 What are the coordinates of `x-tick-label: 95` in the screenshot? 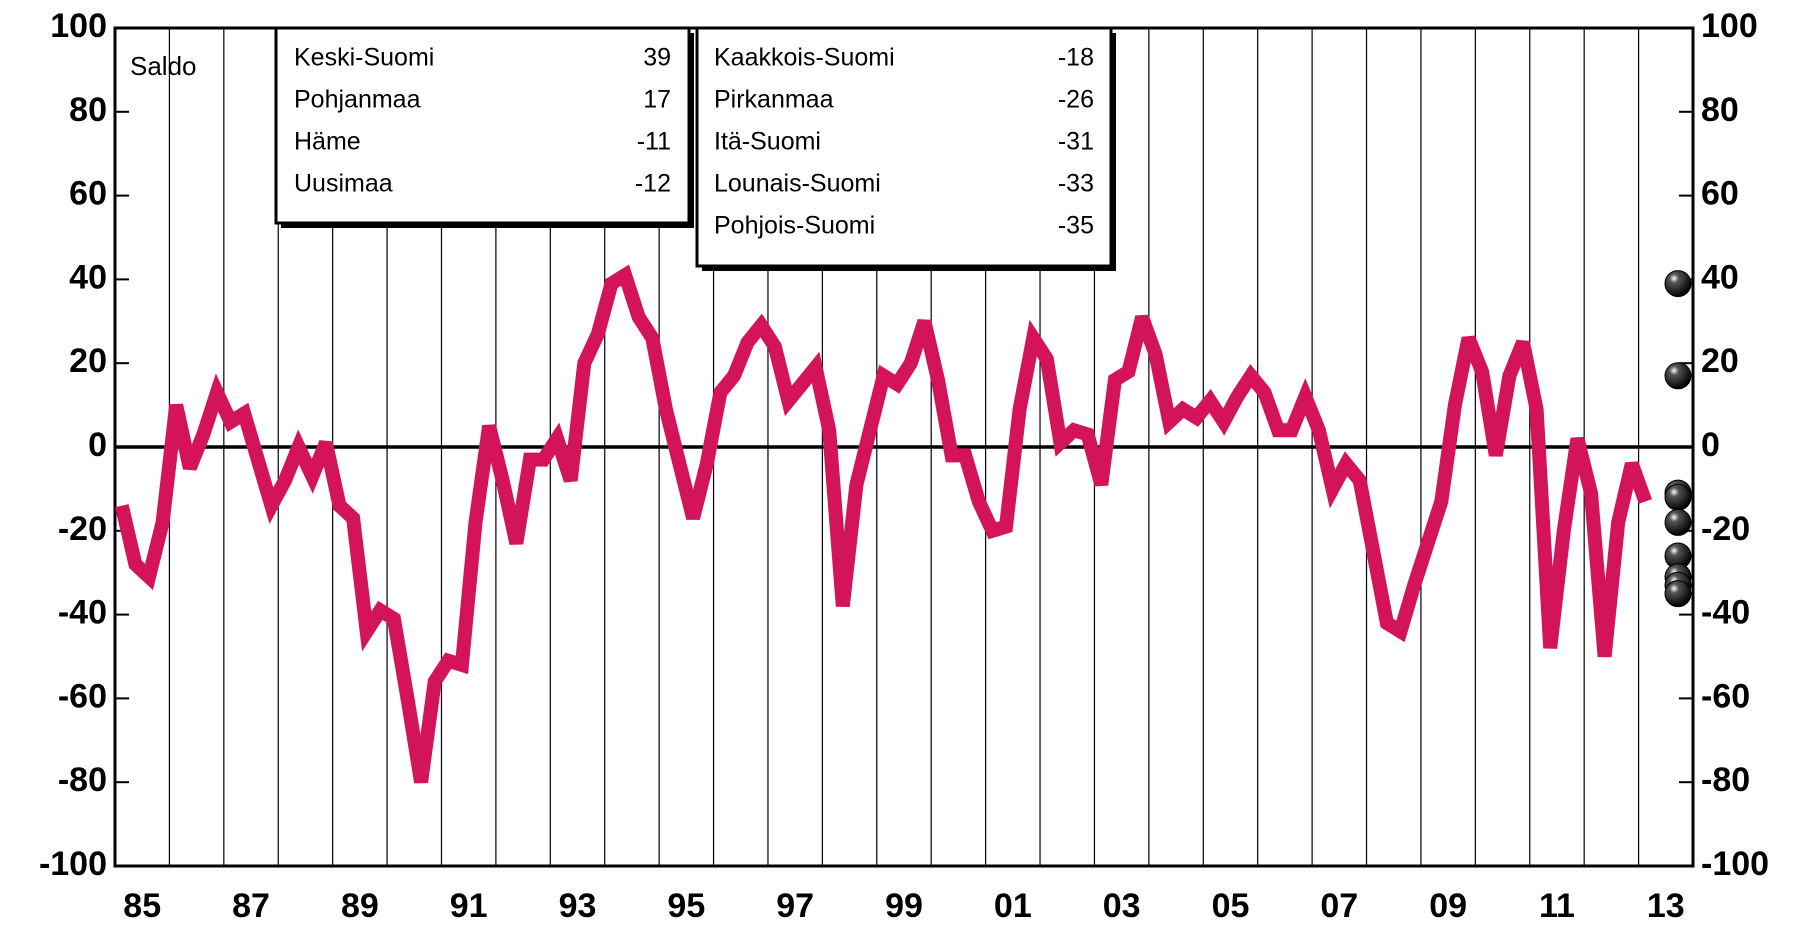 It's located at (686, 906).